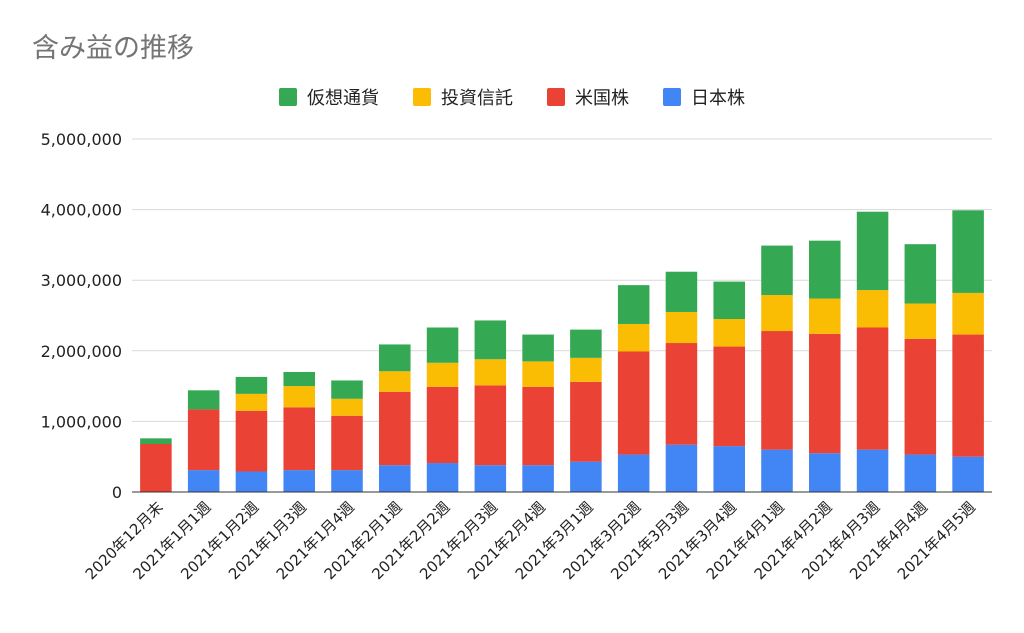  I want to click on y-tick-label: 2,000,000, so click(81, 351).